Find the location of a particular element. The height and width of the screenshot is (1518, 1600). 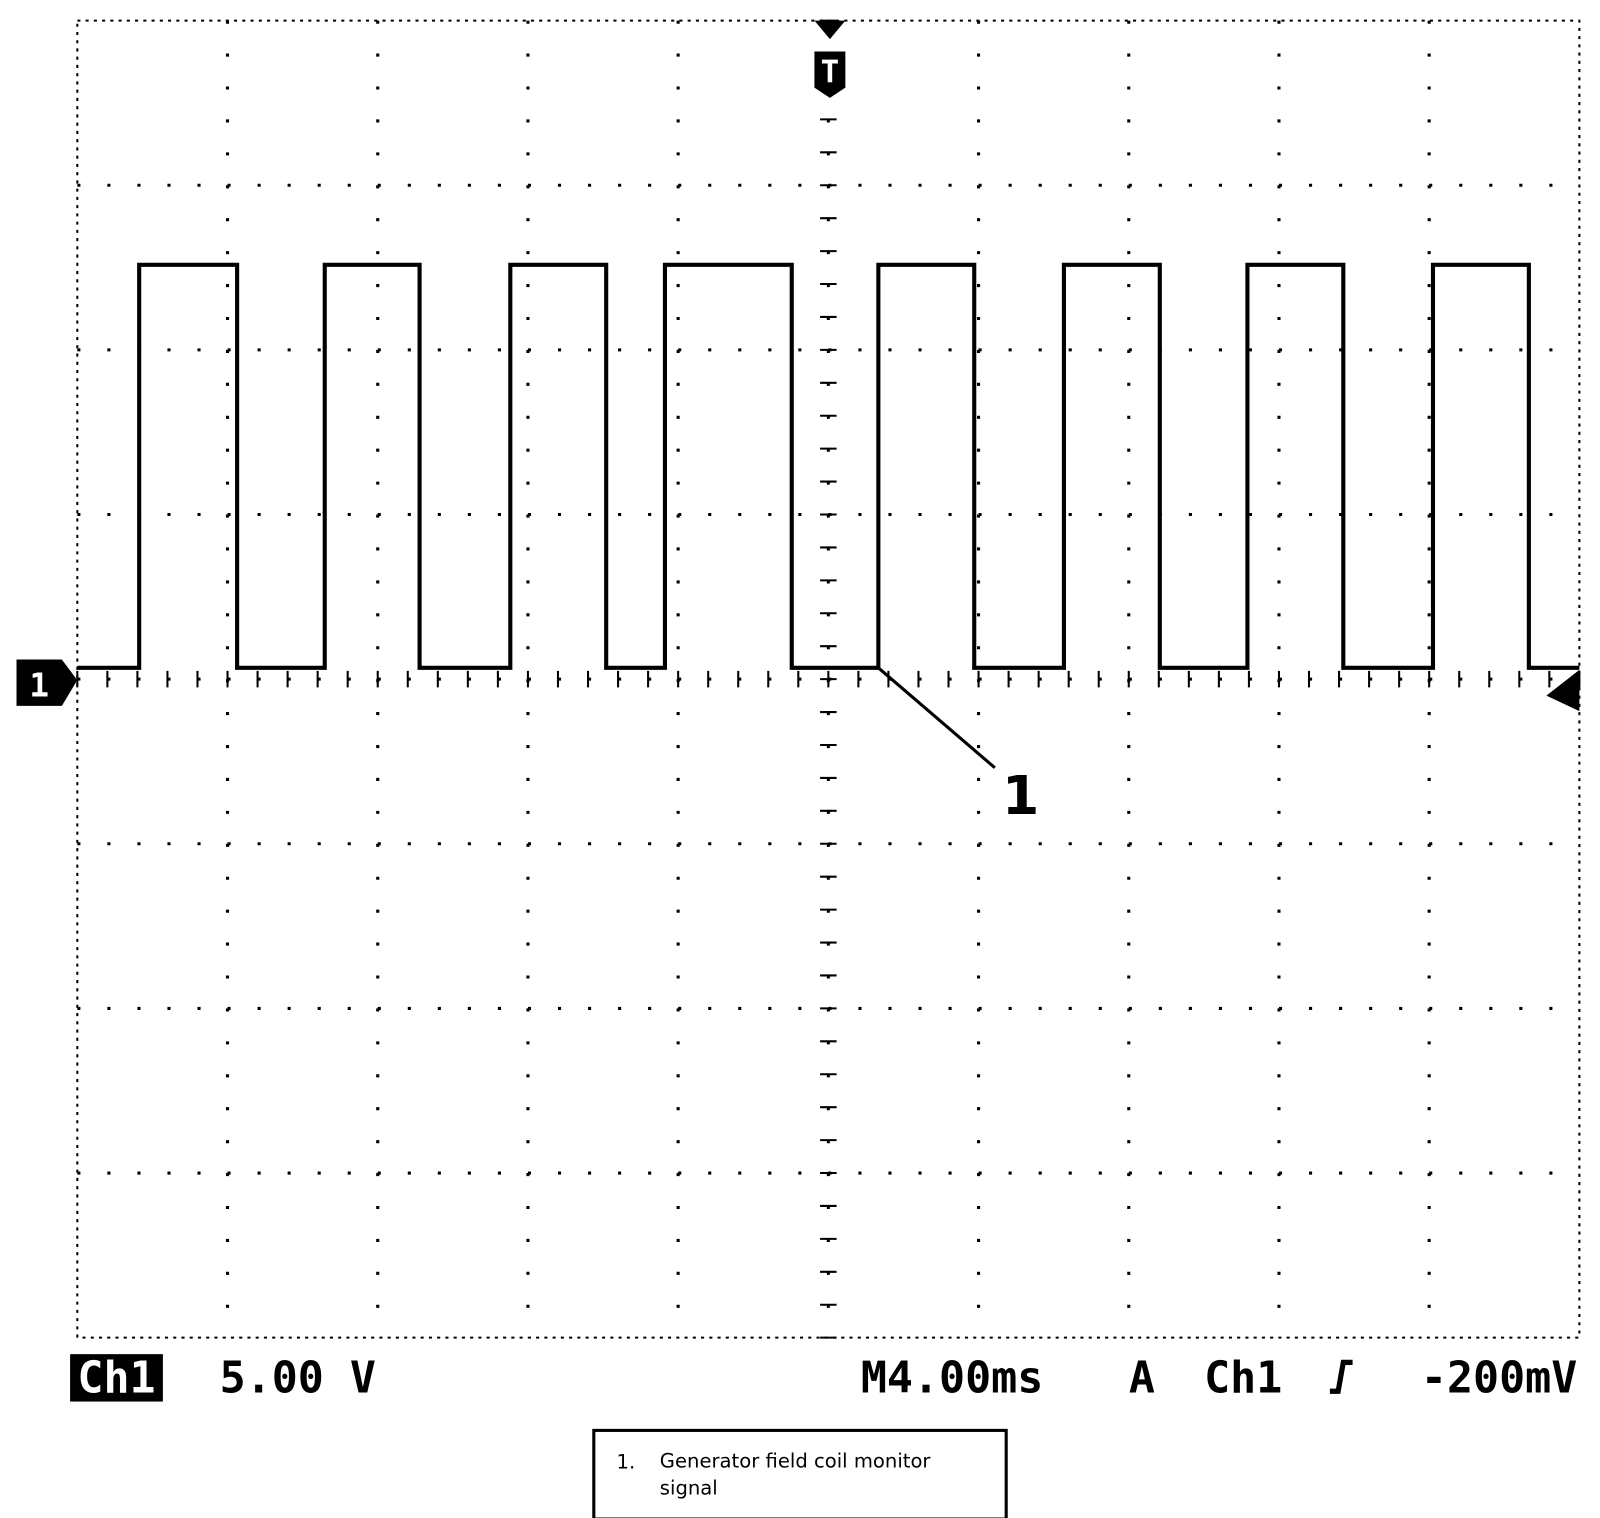

channel-label: Ch1 is located at coordinates (116, 1378).